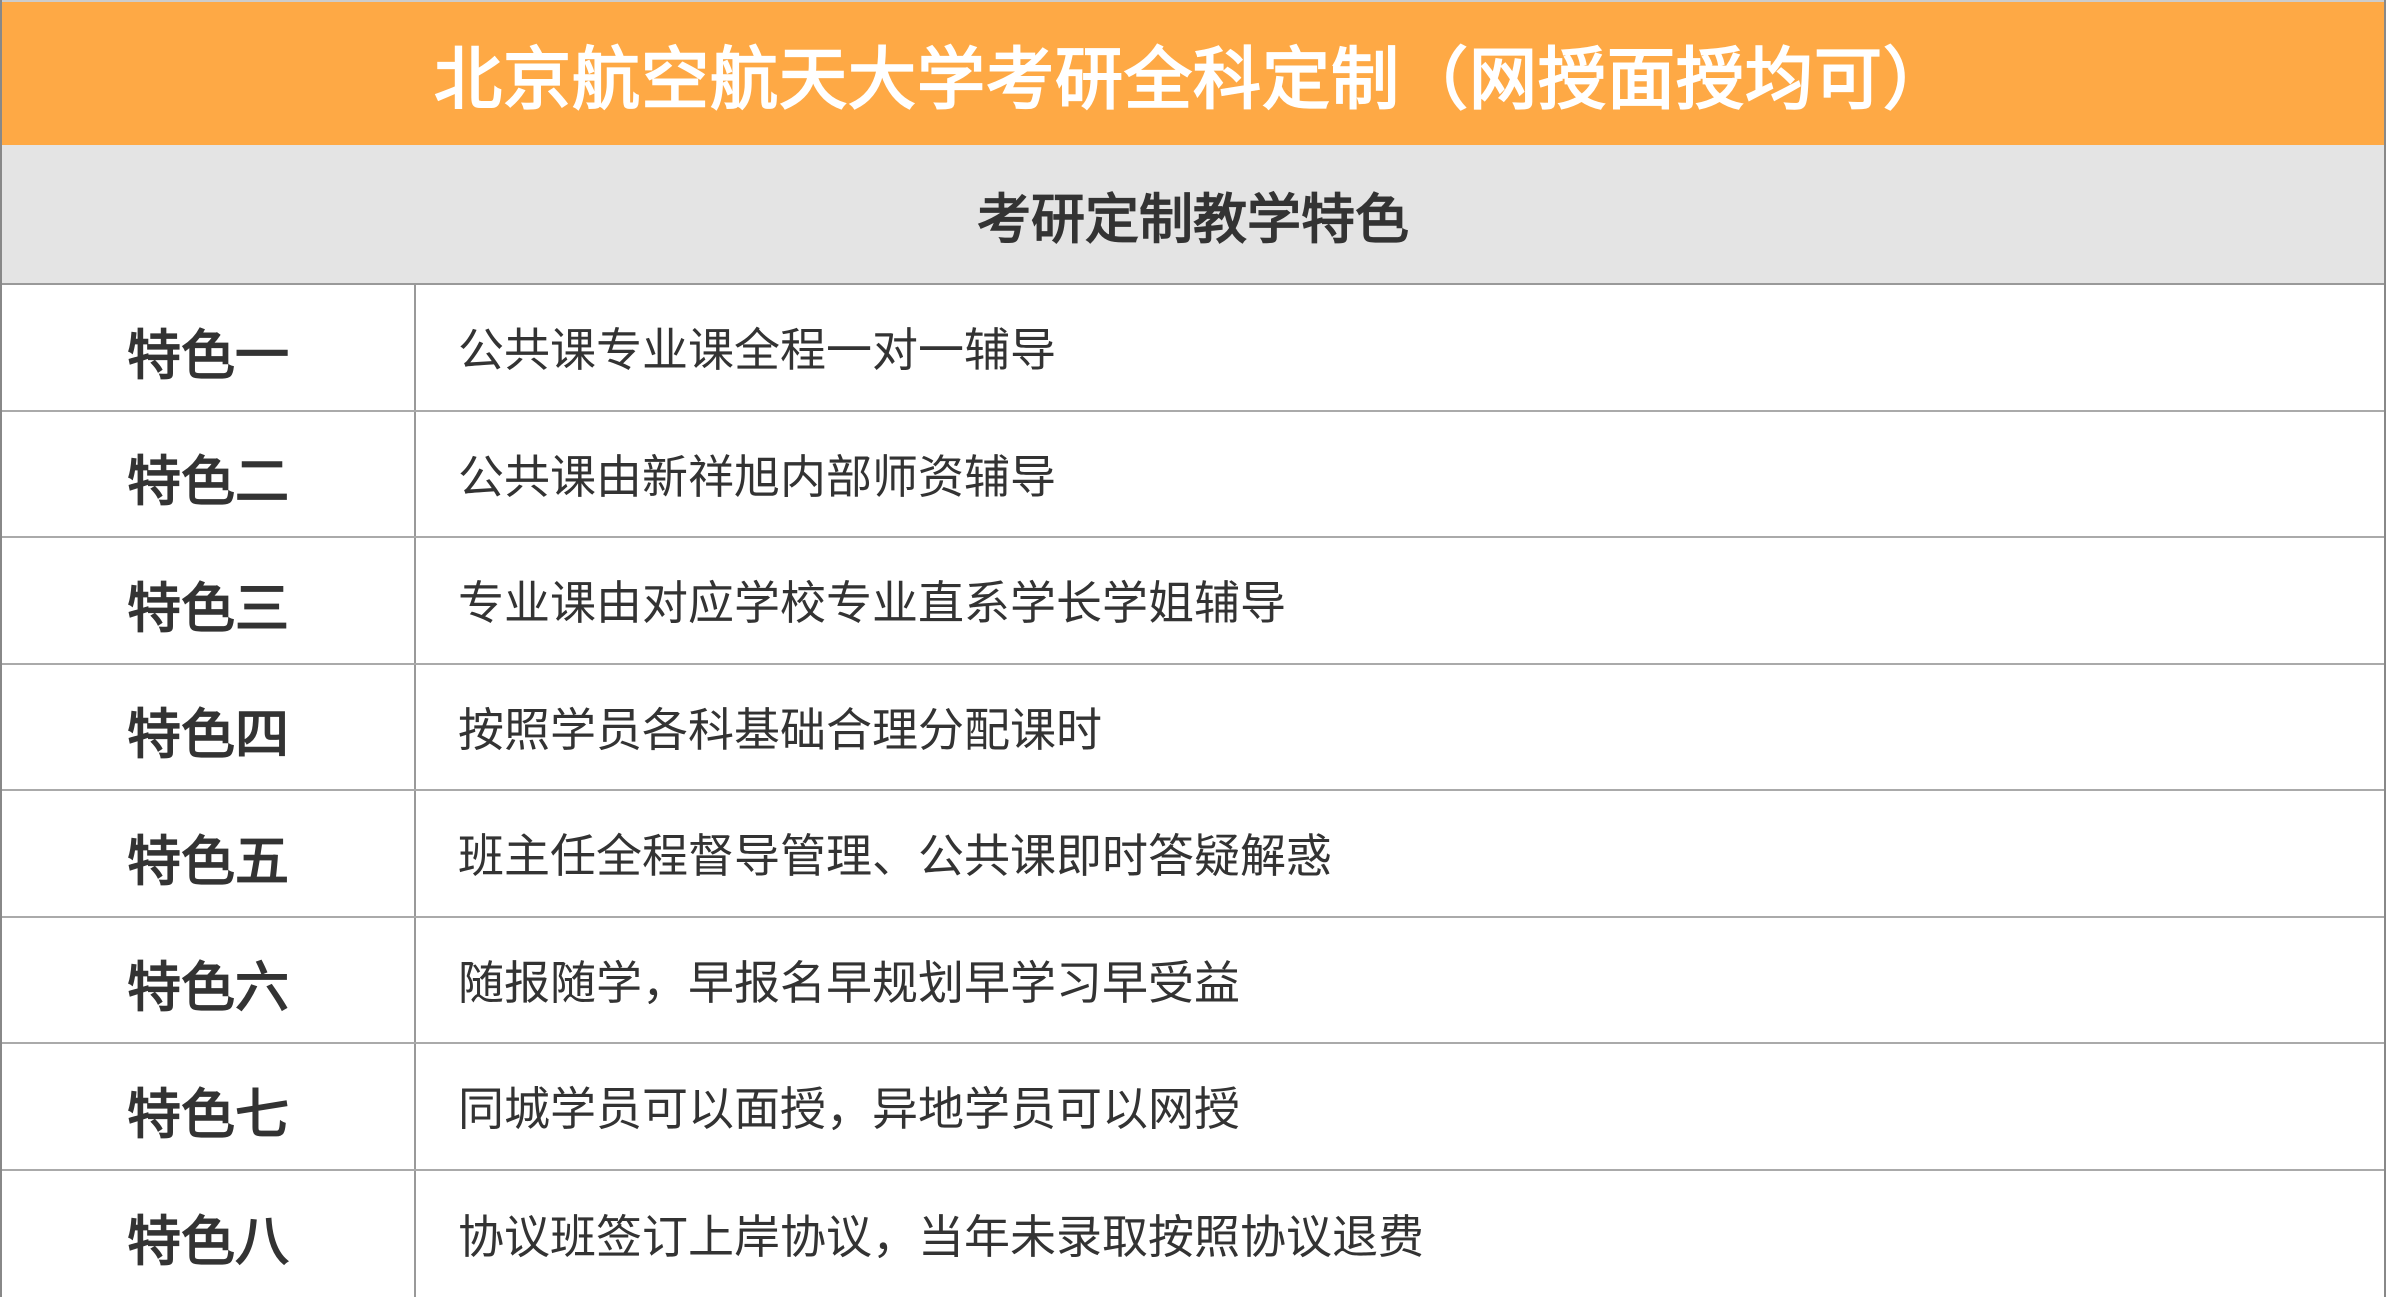 Image resolution: width=2386 pixels, height=1297 pixels. I want to click on feature-text: 公共课专业课全程一对一辅导, so click(757, 350).